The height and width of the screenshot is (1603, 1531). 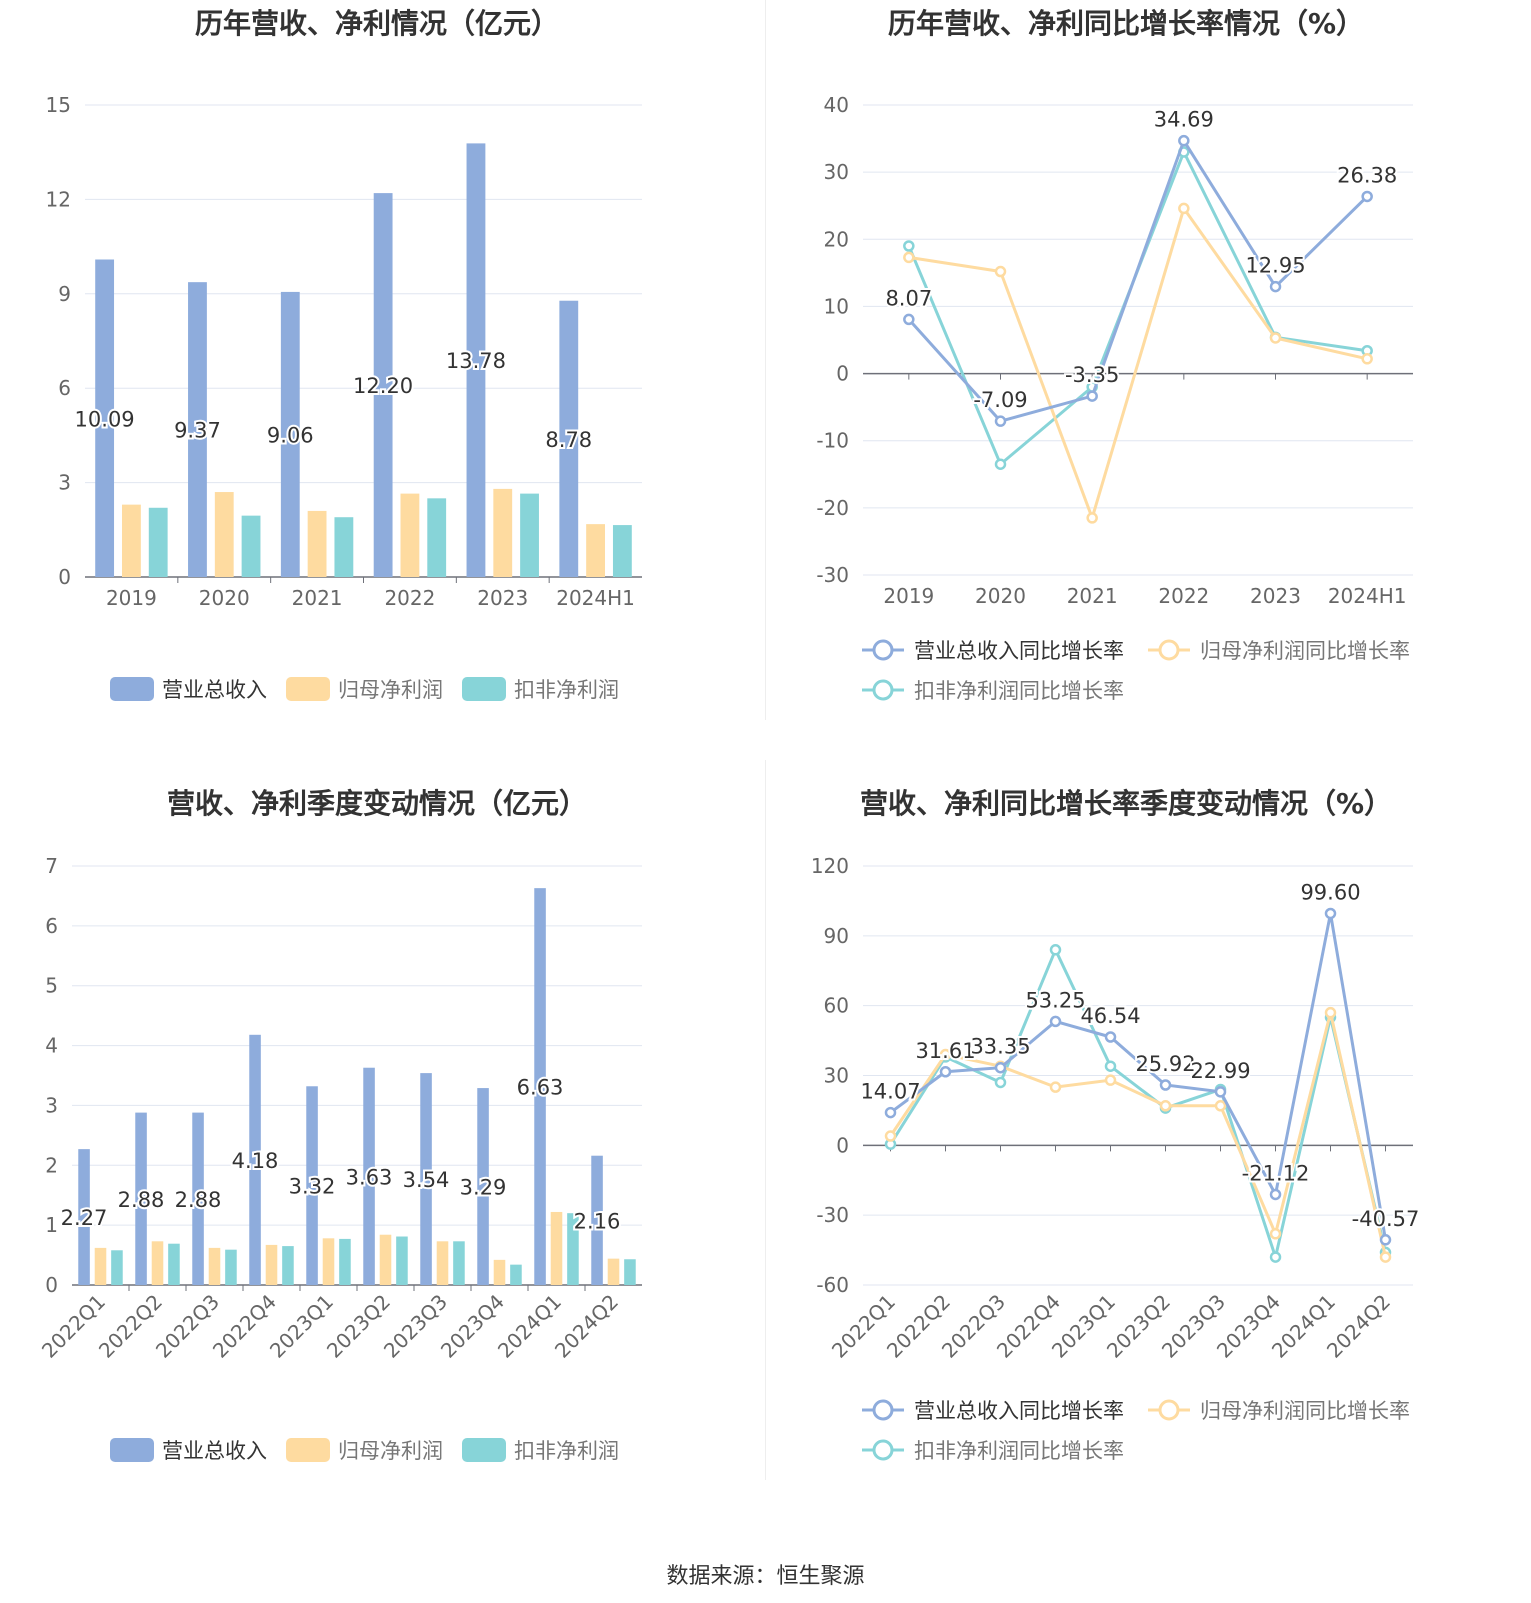 I want to click on y-tick-label: 4, so click(x=51, y=1046).